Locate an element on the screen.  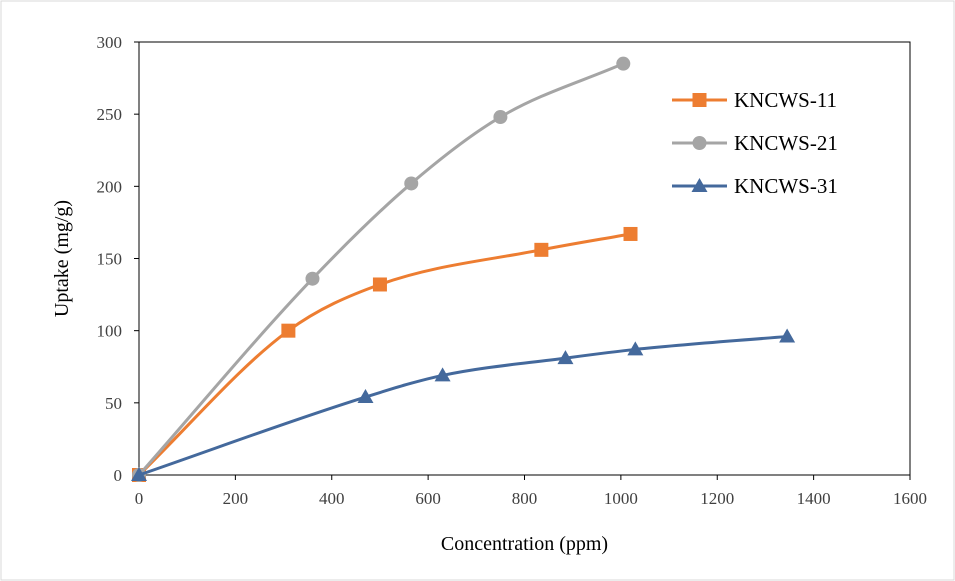
y-tick-label: 0 is located at coordinates (118, 475).